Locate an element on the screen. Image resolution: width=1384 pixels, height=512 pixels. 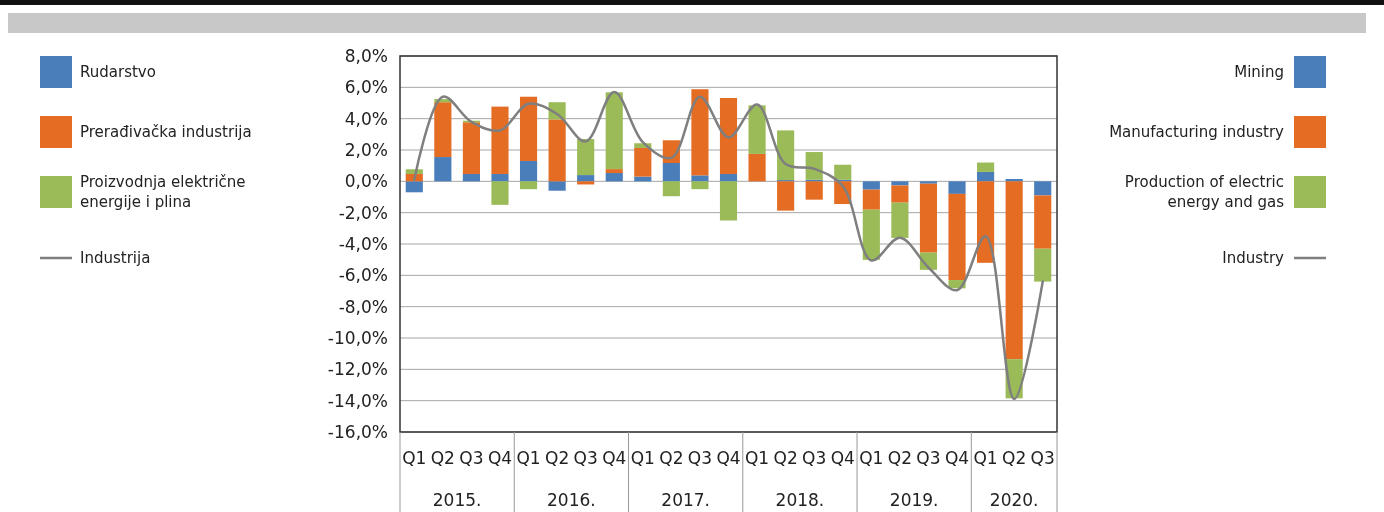
y-tick-label: 0,0% is located at coordinates (366, 181).